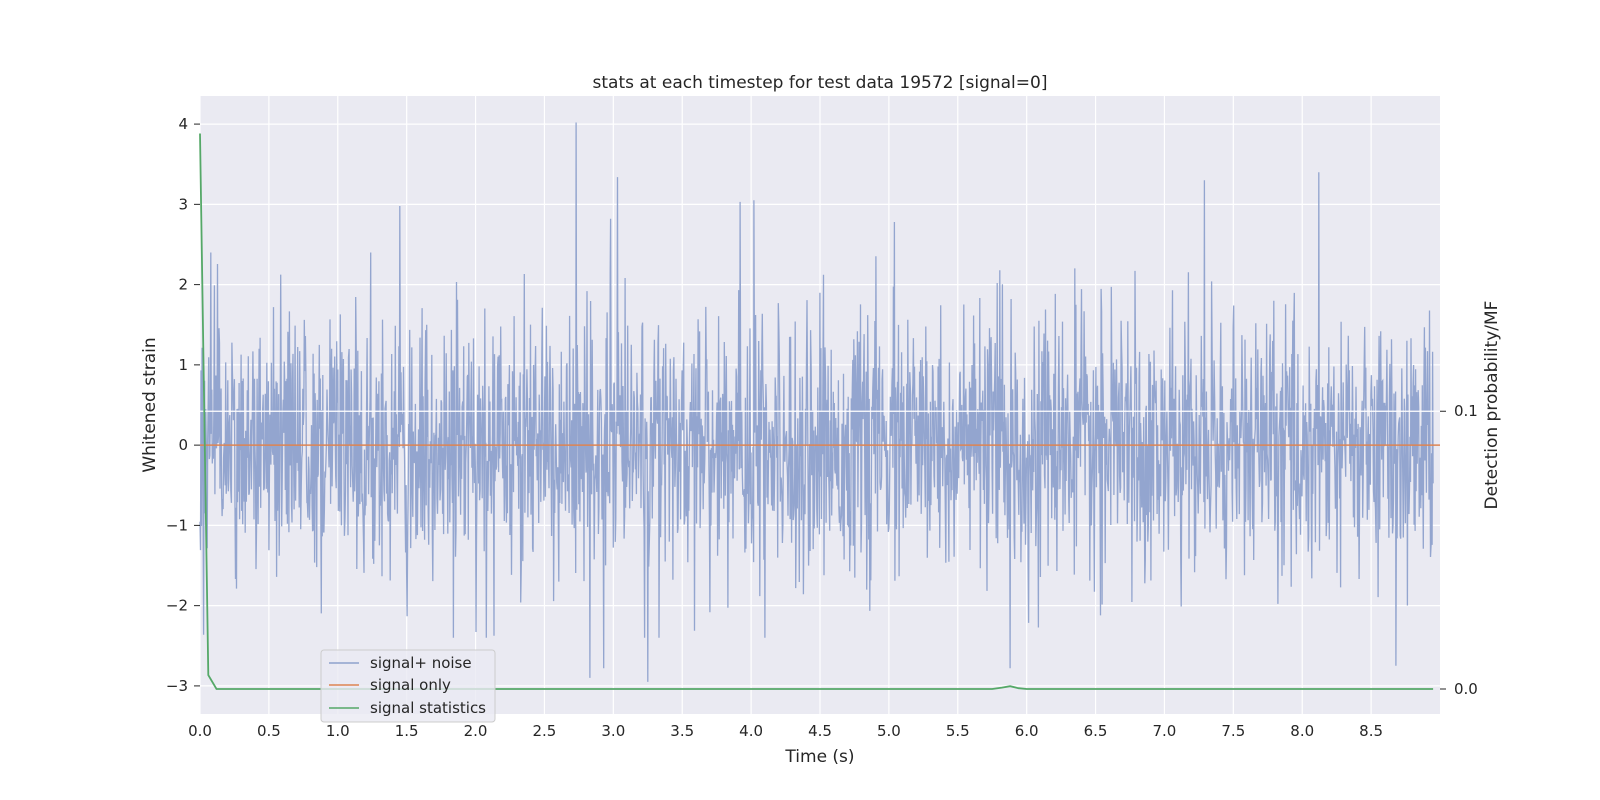  Describe the element at coordinates (150, 404) in the screenshot. I see `y-axis-label: Whitened strain` at that location.